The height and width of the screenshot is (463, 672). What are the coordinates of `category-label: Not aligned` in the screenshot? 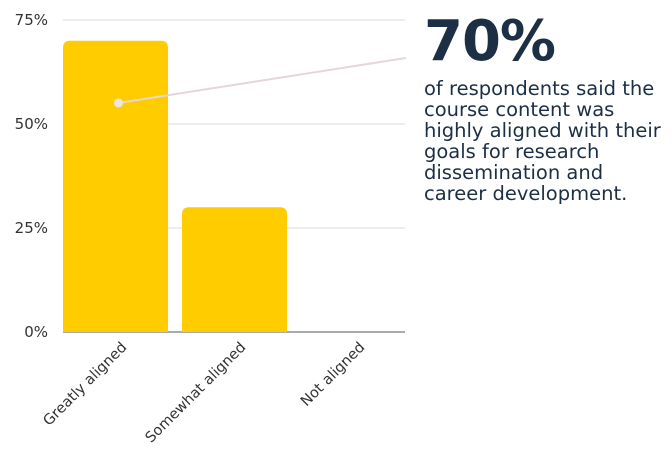 It's located at (333, 375).